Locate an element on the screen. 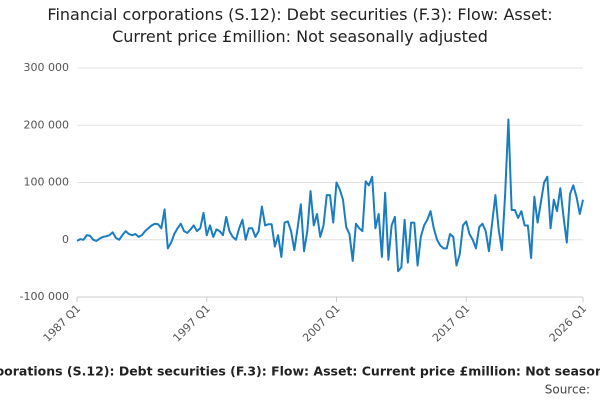 The width and height of the screenshot is (600, 400). y-tick-label: -100 000 is located at coordinates (44, 296).